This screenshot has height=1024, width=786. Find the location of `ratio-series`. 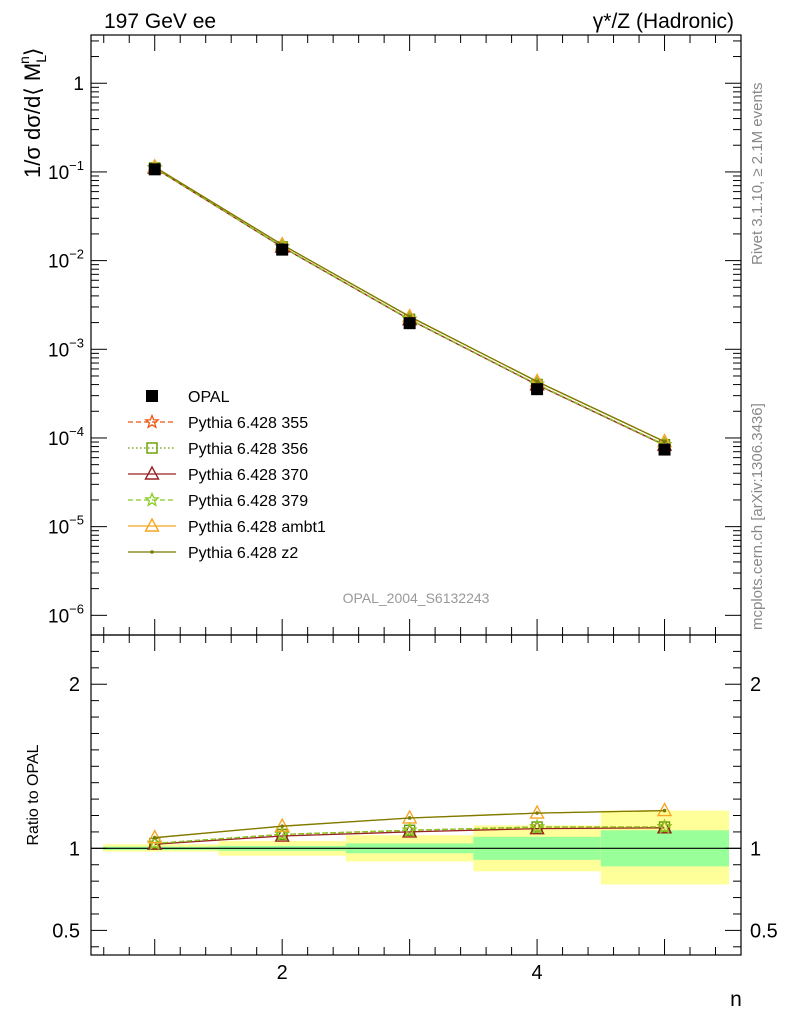

ratio-series is located at coordinates (409, 826).